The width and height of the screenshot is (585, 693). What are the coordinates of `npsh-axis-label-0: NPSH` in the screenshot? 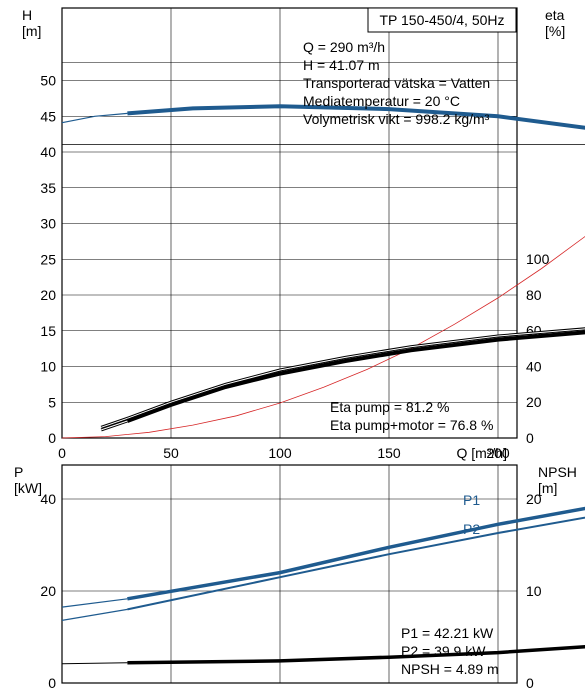 It's located at (557, 472).